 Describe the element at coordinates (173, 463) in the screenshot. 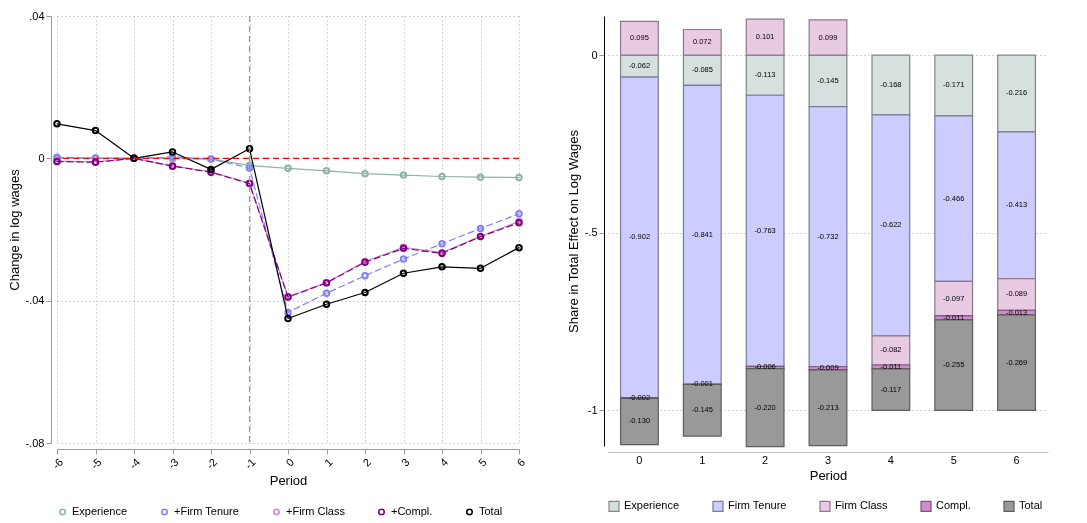

I see `x-tick-label: -3` at that location.